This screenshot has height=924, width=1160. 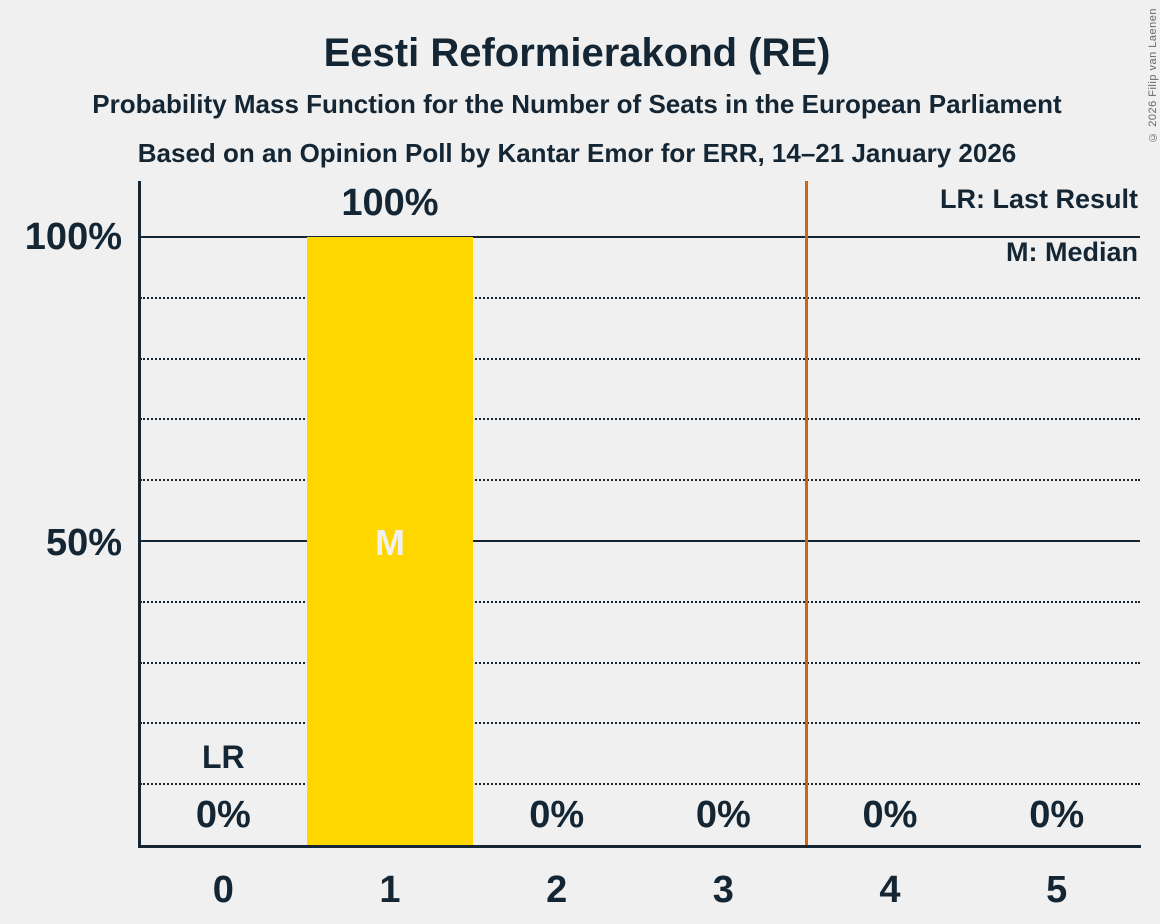 What do you see at coordinates (1072, 252) in the screenshot?
I see `legend-median: M: Median` at bounding box center [1072, 252].